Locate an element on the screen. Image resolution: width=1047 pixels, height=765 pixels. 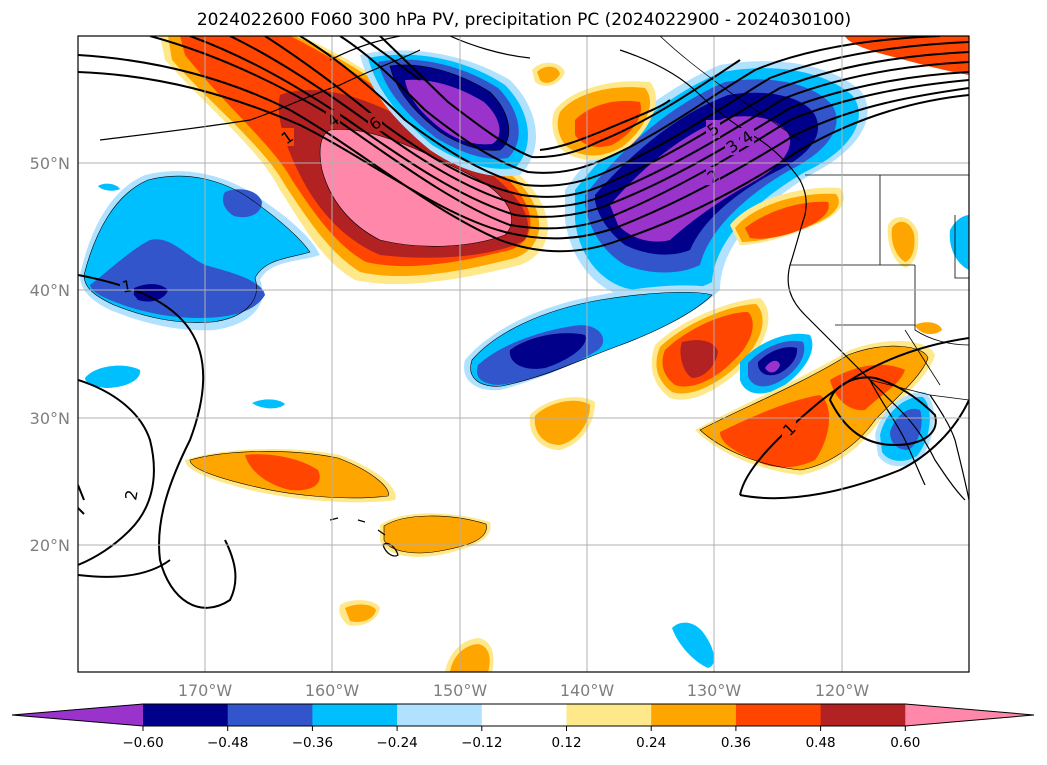
positive-anomaly-hawaii-orange is located at coordinates (435, 534).